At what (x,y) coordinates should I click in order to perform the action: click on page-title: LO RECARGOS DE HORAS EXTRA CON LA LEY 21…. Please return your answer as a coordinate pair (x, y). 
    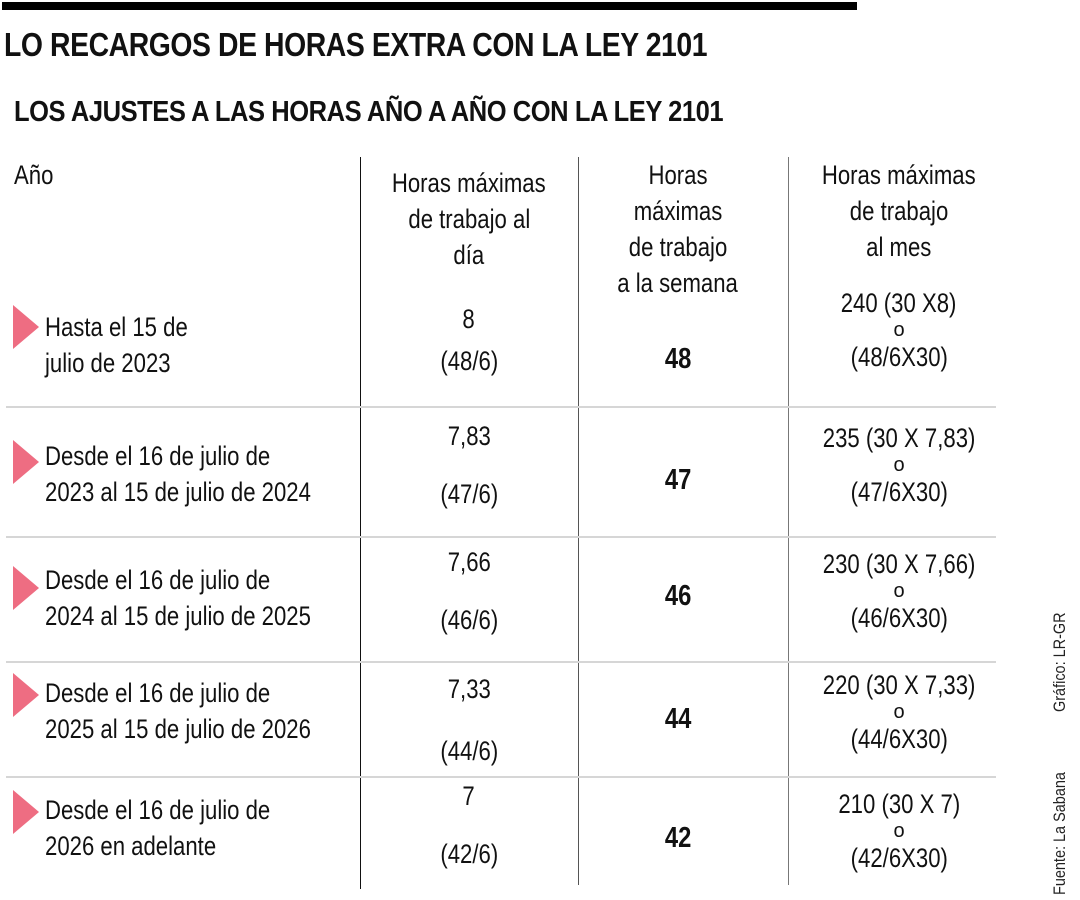
    Looking at the image, I should click on (356, 44).